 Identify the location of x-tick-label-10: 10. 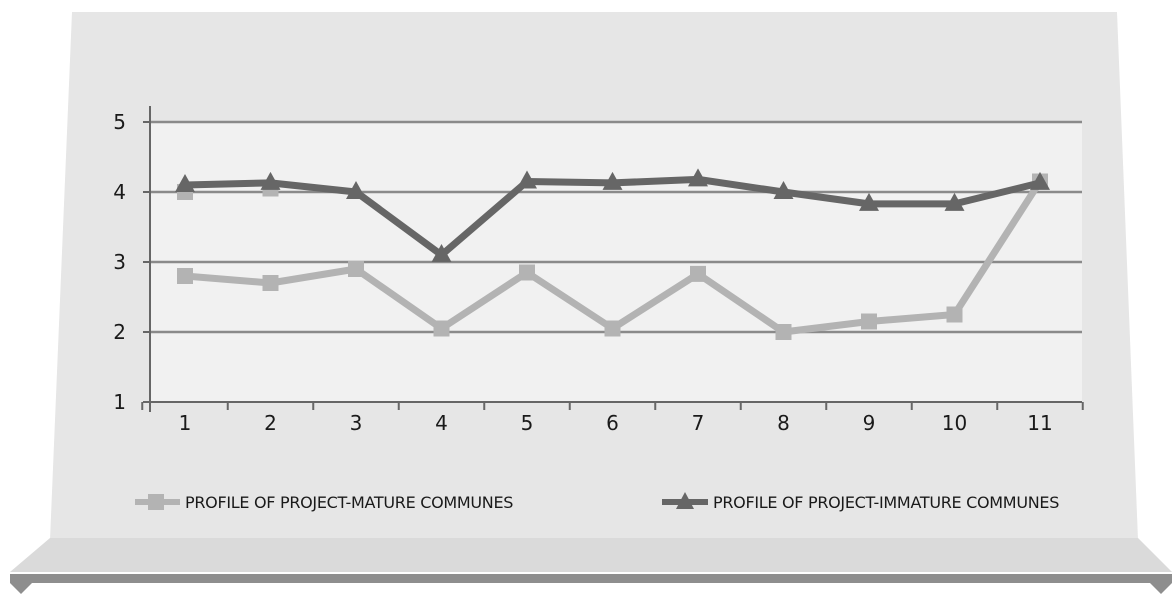
(954, 423).